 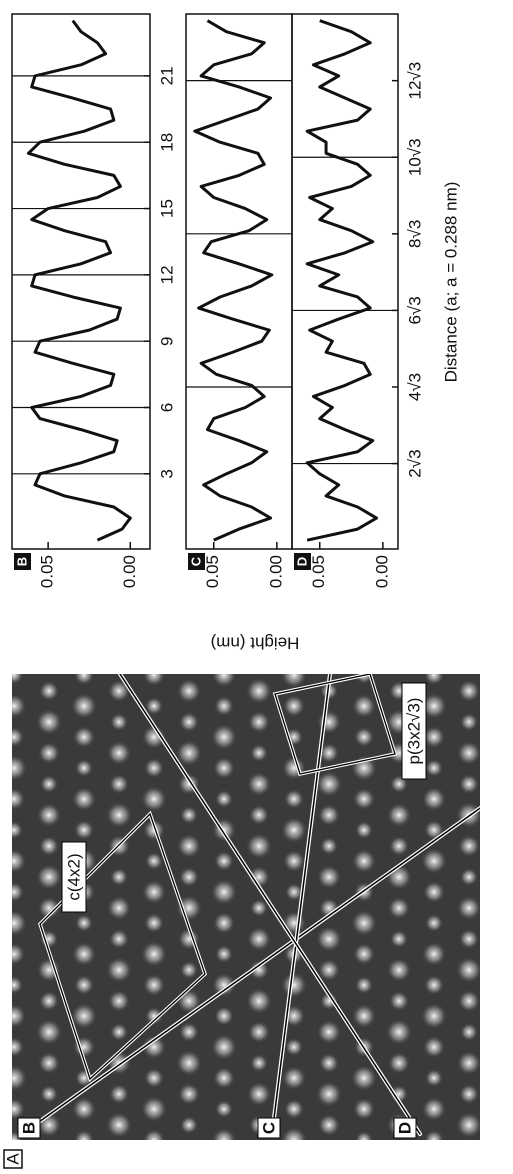 I want to click on x-axis-label: Distance (a; a = 0.288 nm), so click(x=450, y=282).